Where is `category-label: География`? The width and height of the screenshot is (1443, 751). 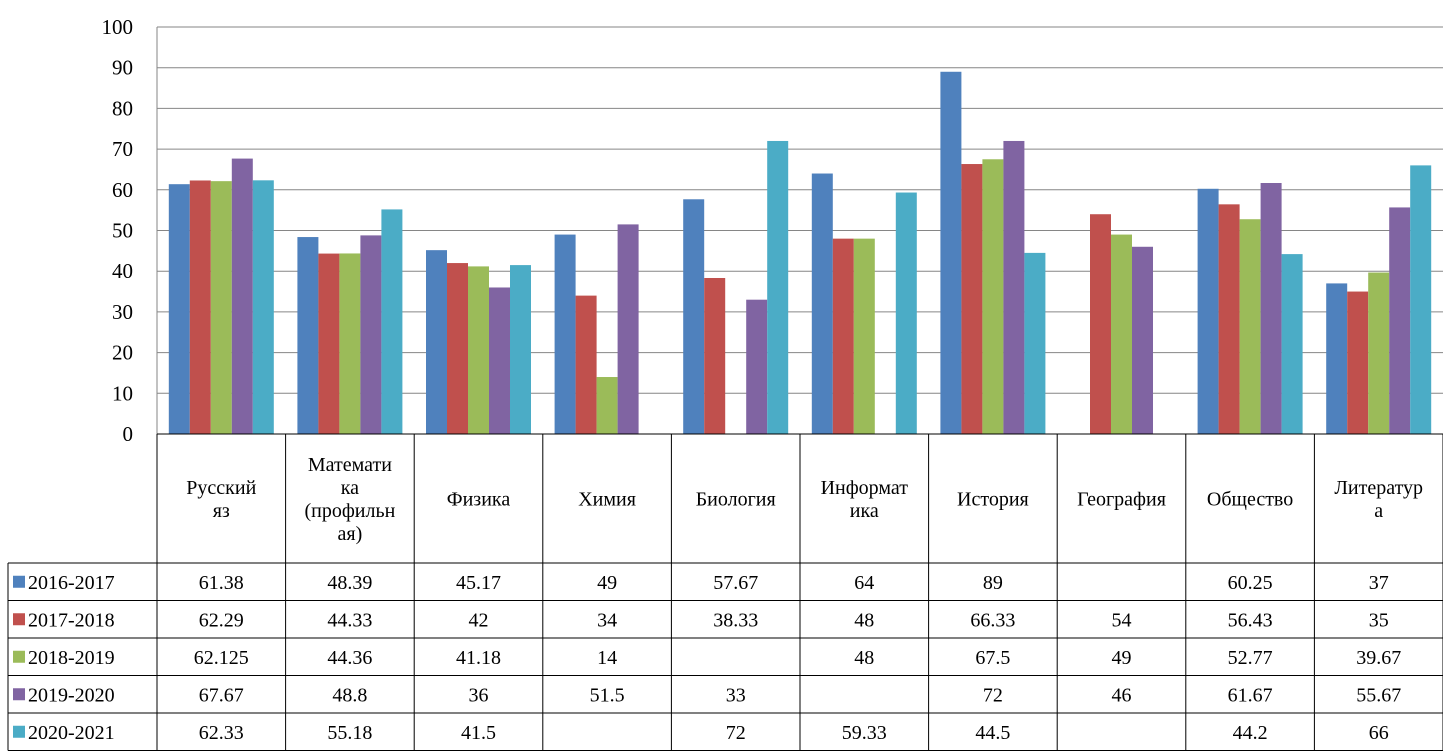 category-label: География is located at coordinates (1121, 500).